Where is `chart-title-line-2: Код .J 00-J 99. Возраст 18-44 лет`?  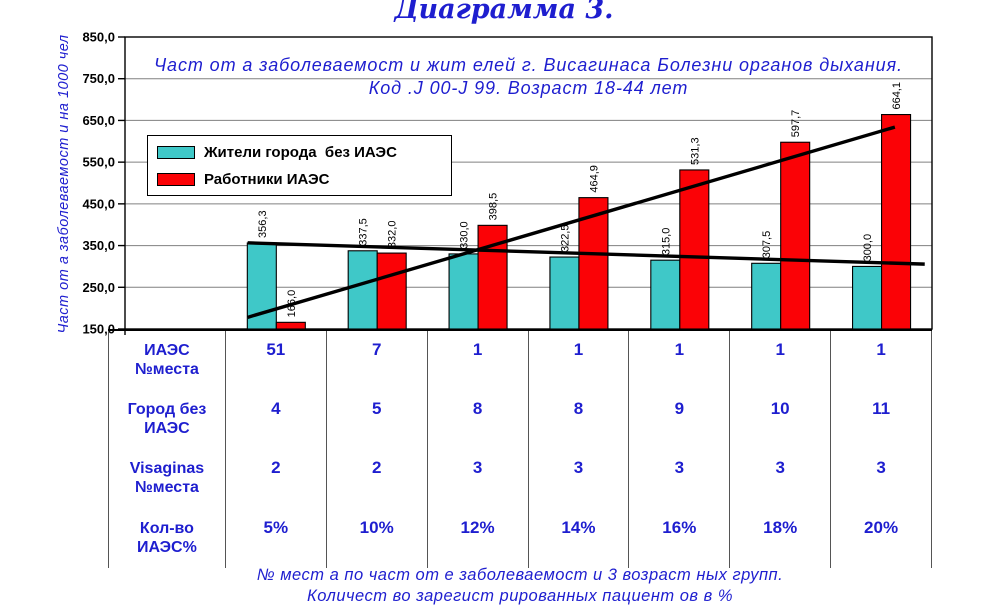
chart-title-line-2: Код .J 00-J 99. Возраст 18-44 лет is located at coordinates (528, 88).